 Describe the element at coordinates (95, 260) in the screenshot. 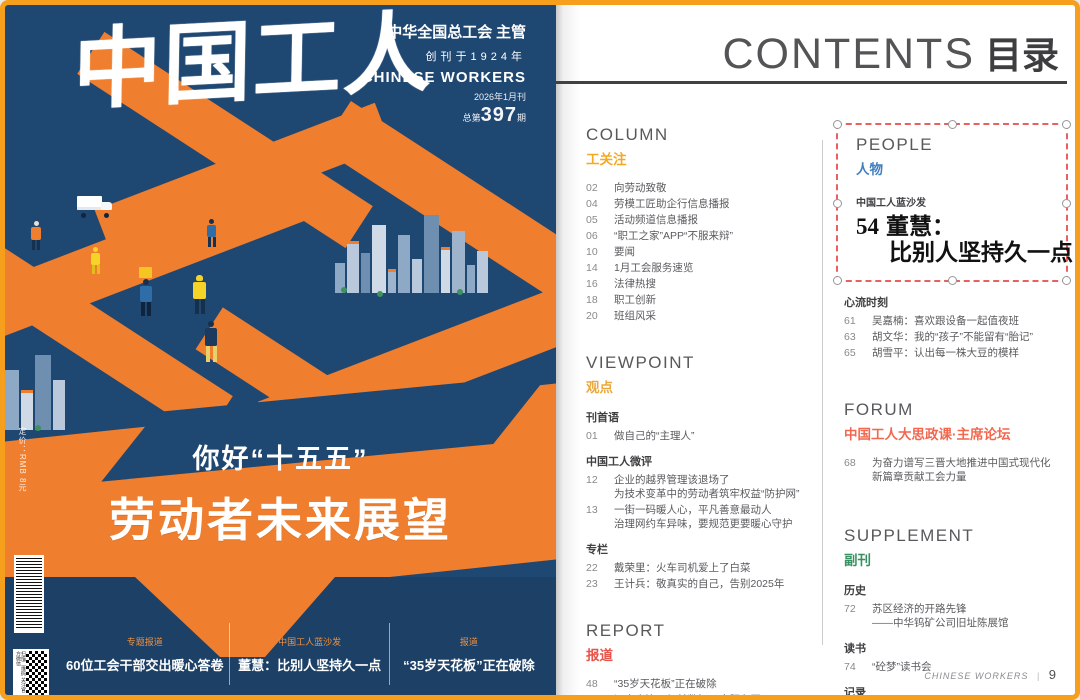

I see `yellow-worker-figure` at that location.